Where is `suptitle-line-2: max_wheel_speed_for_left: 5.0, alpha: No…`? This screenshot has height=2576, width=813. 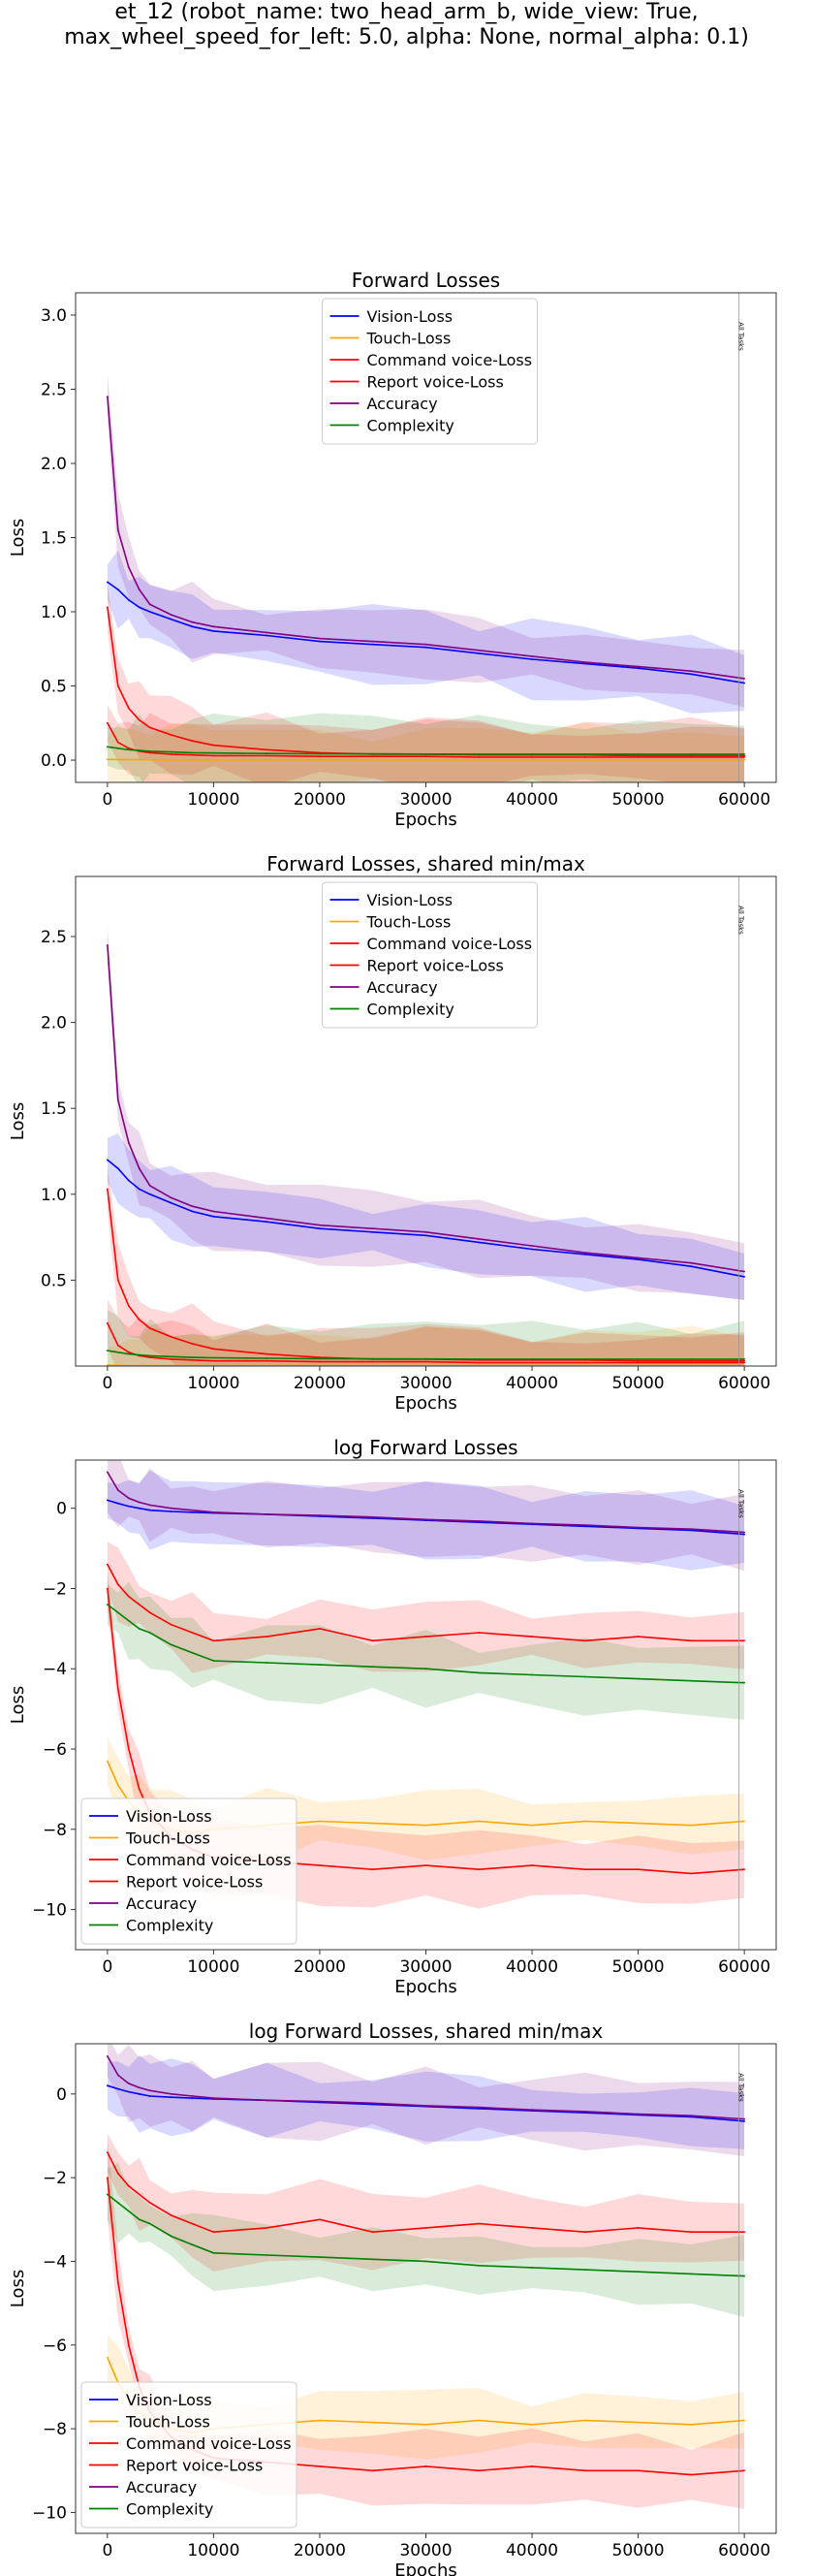
suptitle-line-2: max_wheel_speed_for_left: 5.0, alpha: No… is located at coordinates (406, 37).